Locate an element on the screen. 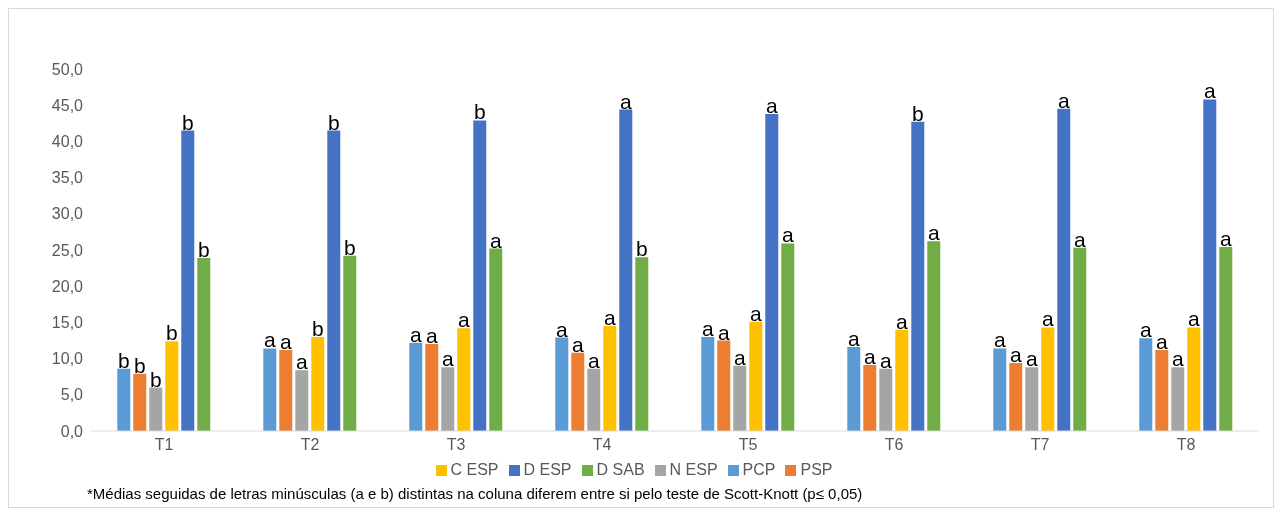  legend-label: PCP is located at coordinates (759, 469).